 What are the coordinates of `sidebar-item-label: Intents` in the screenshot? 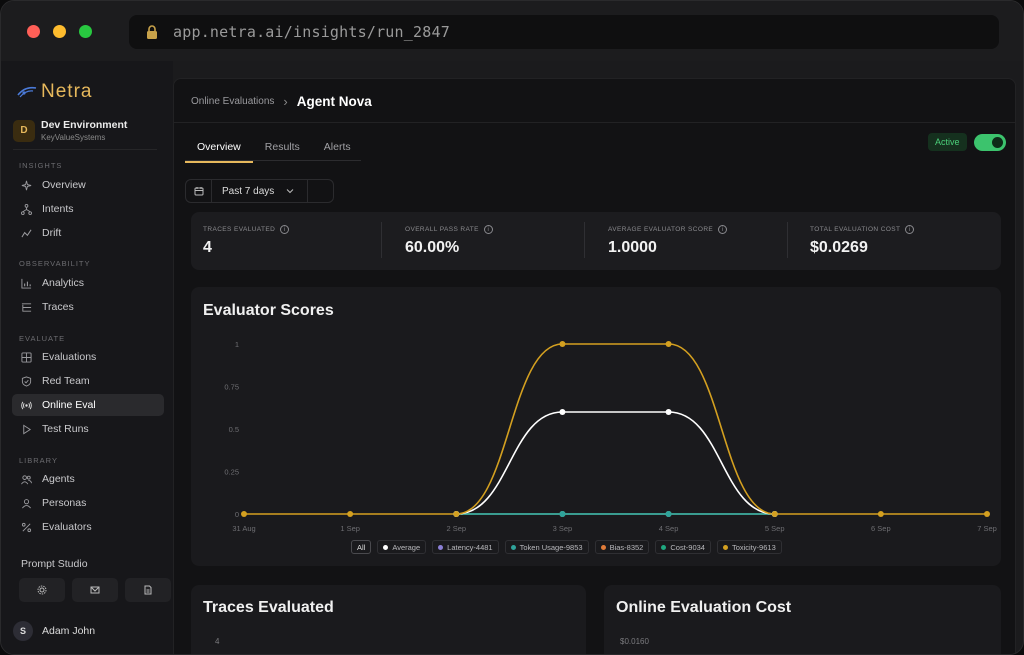 It's located at (58, 209).